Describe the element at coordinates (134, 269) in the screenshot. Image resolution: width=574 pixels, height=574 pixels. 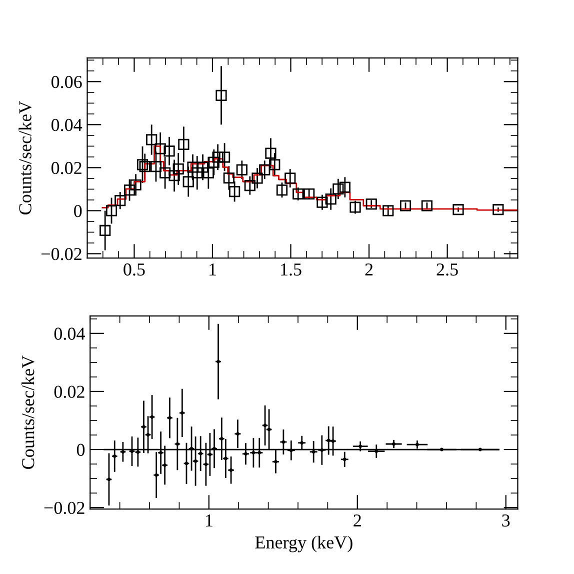
I see `x-tick-label: 0.5` at that location.